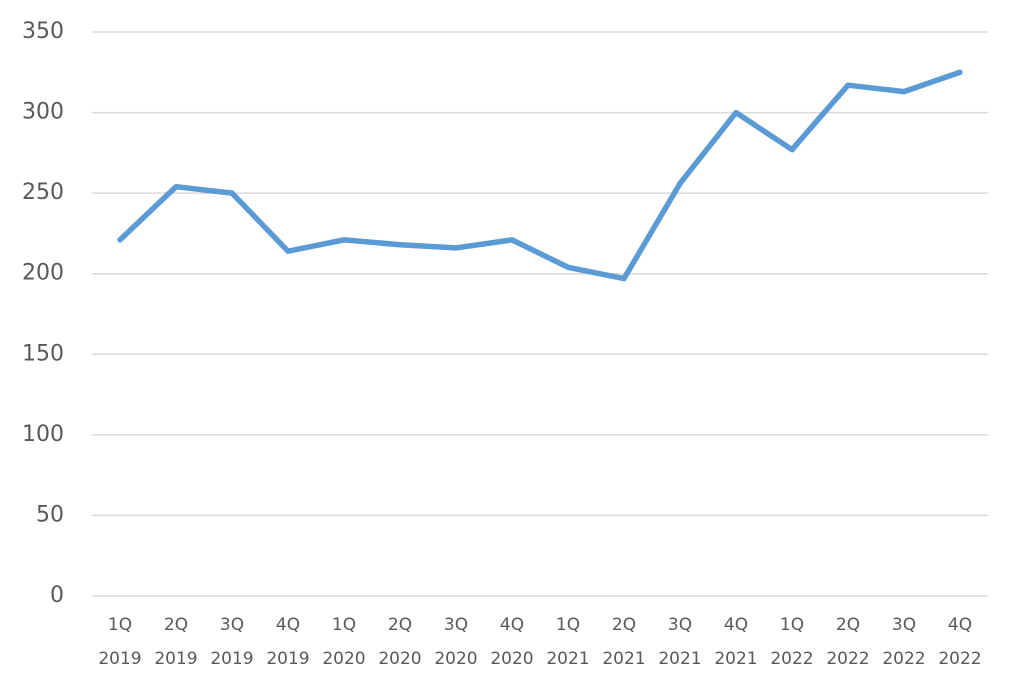 Image resolution: width=1024 pixels, height=694 pixels. What do you see at coordinates (43, 353) in the screenshot?
I see `y-tick-label: 150` at bounding box center [43, 353].